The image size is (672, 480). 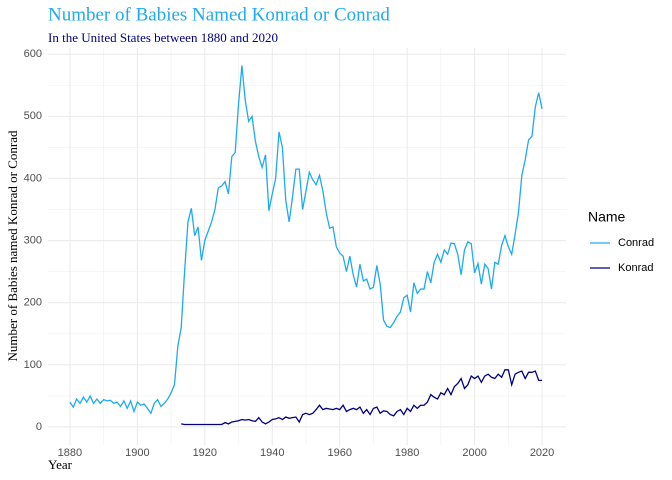 What do you see at coordinates (33, 178) in the screenshot?
I see `y-tick-label: 400` at bounding box center [33, 178].